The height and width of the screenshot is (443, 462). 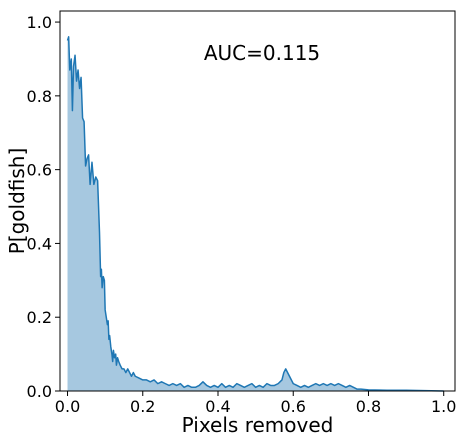 I want to click on y-tick-label: 1.0, so click(x=39, y=22).